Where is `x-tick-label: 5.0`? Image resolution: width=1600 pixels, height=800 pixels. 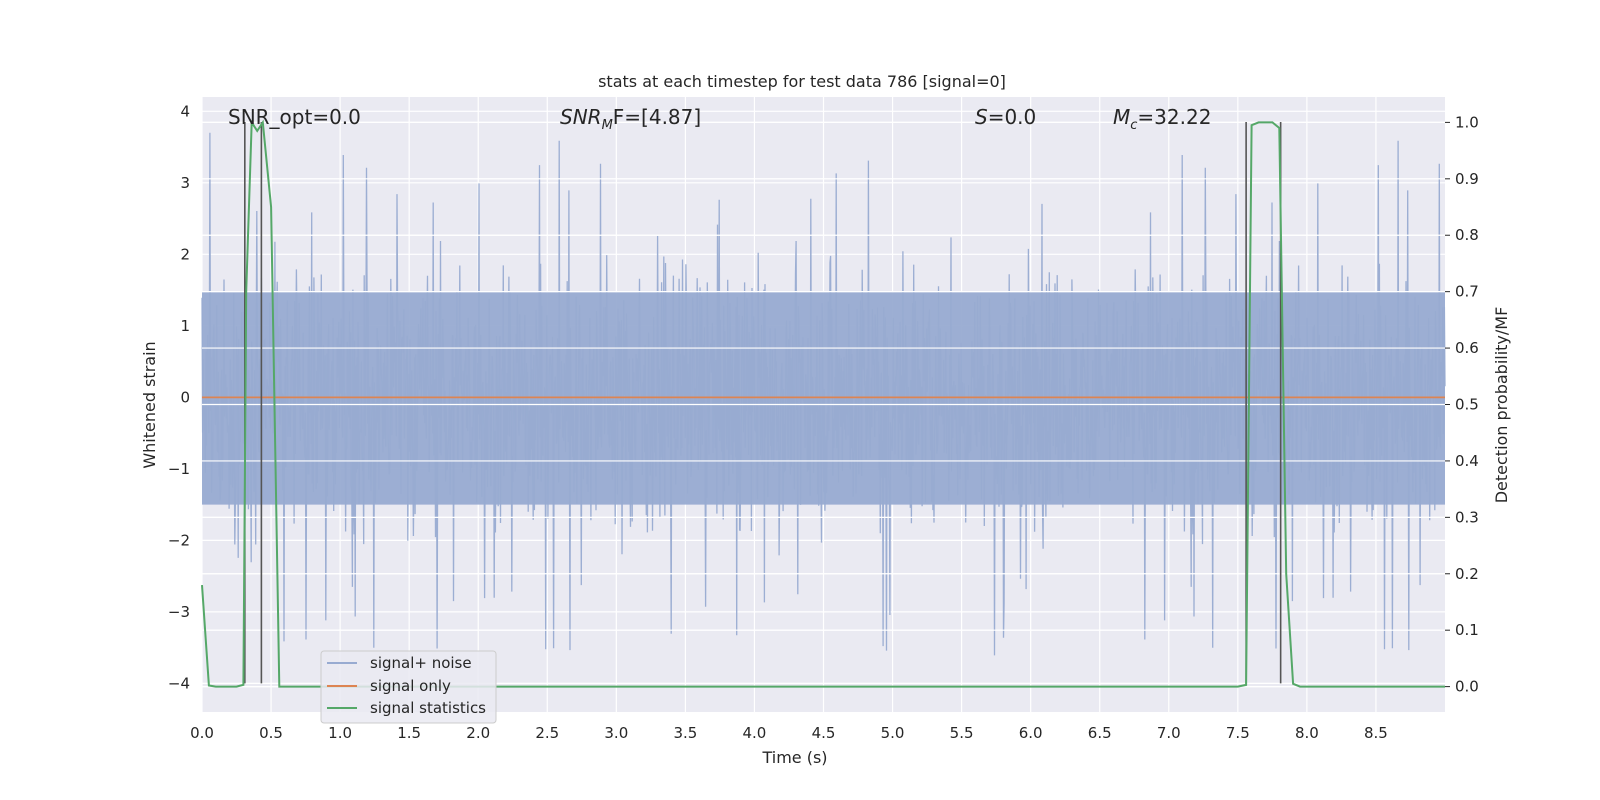 x-tick-label: 5.0 is located at coordinates (893, 733).